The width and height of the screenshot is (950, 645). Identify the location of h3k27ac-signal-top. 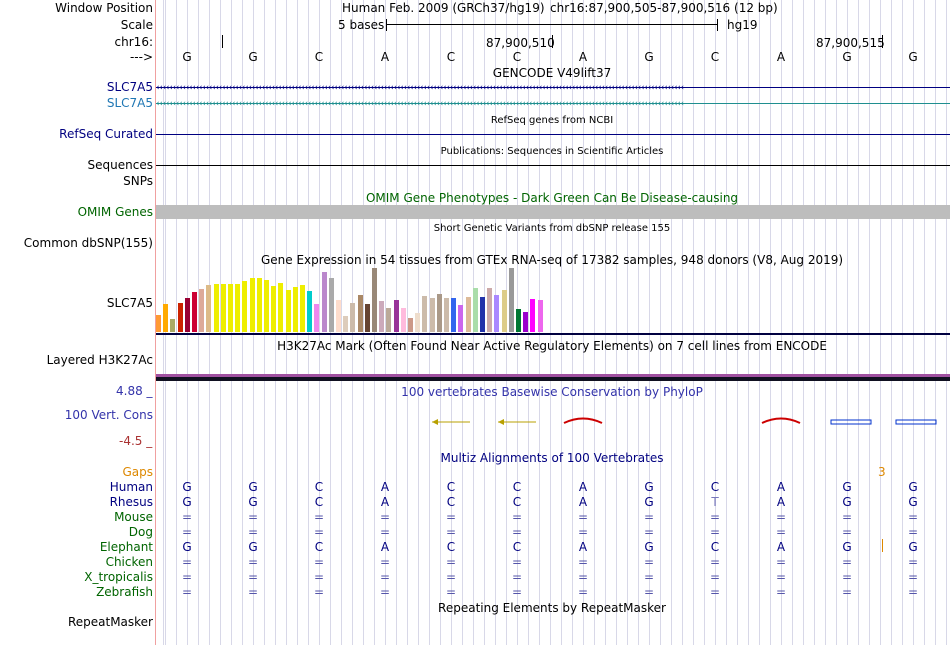
(553, 375).